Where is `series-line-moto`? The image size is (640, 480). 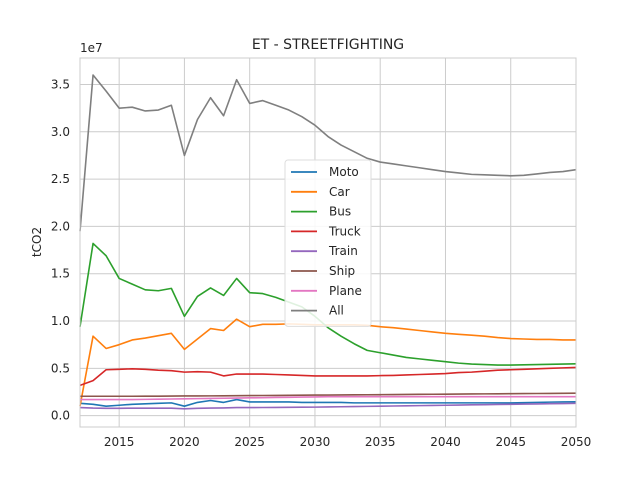
series-line-moto is located at coordinates (328, 402).